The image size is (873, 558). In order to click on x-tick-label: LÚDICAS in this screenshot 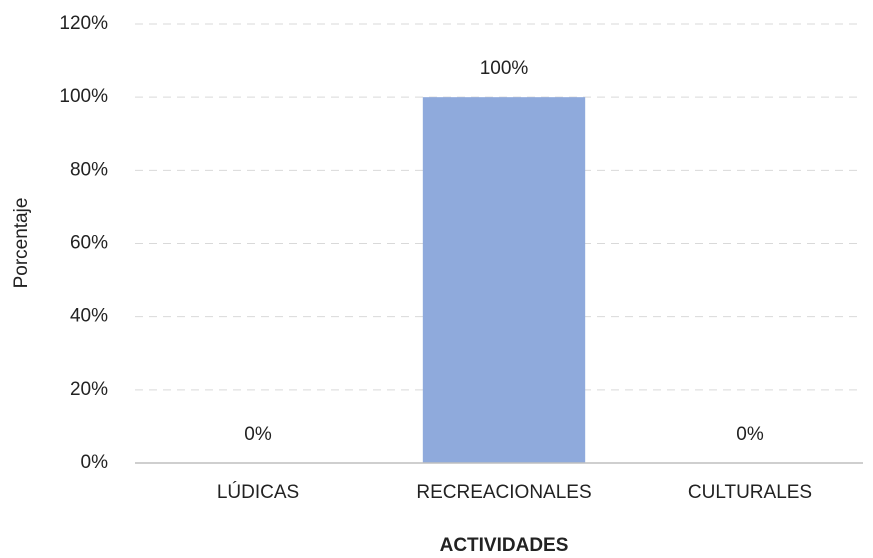, I will do `click(258, 492)`.